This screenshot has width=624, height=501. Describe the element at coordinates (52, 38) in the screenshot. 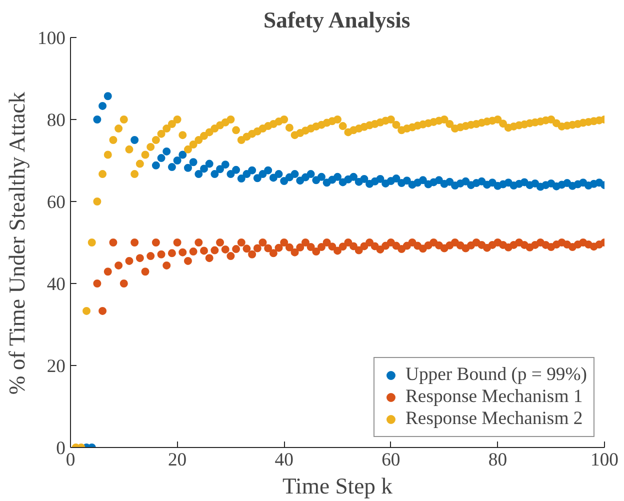

I see `y-tick-label: 100` at that location.